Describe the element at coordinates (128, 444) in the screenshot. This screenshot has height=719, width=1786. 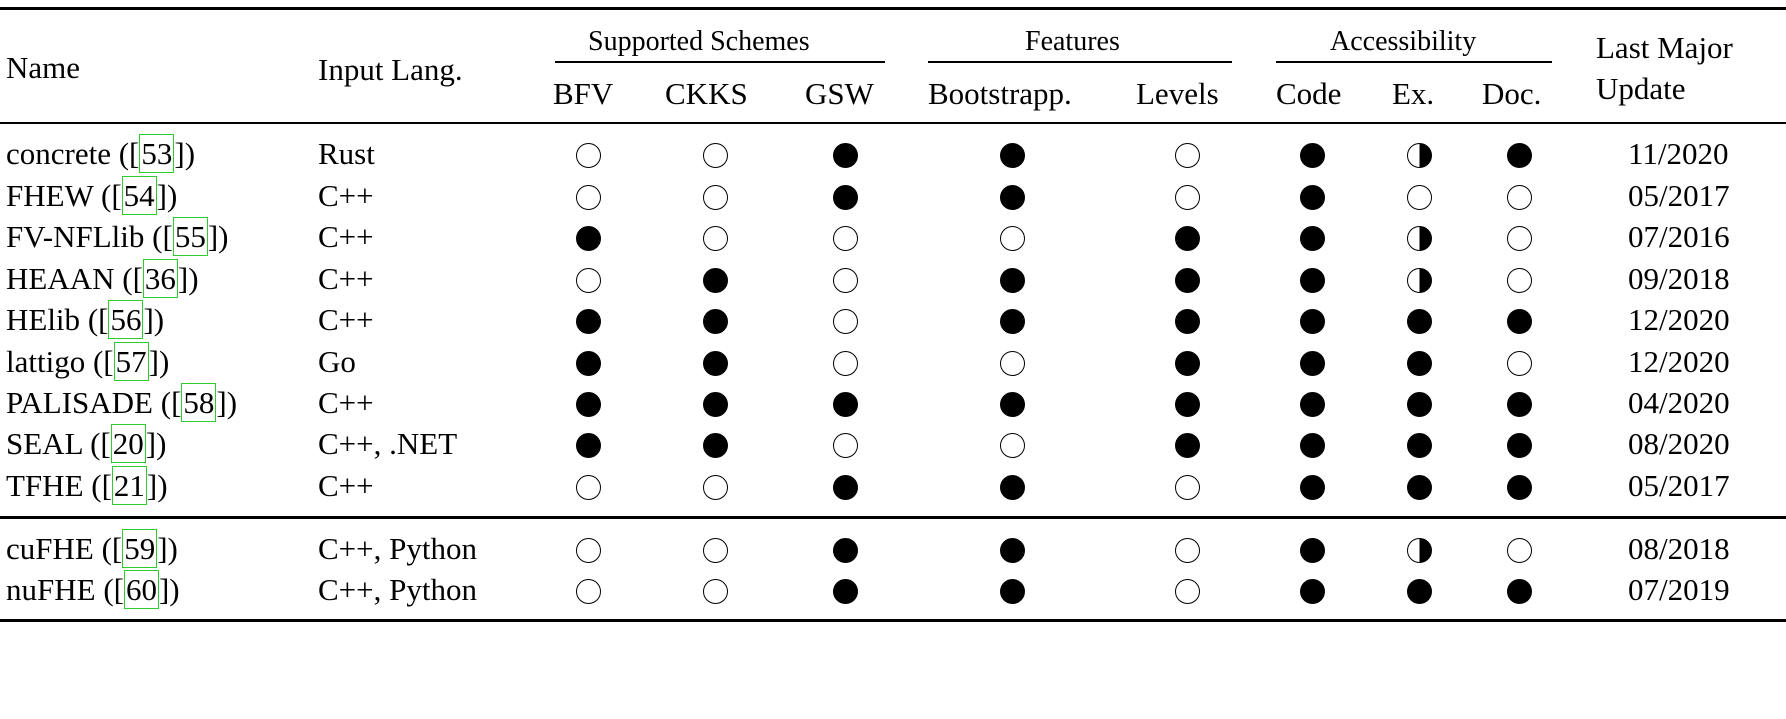
I see `citation-link: 20` at that location.